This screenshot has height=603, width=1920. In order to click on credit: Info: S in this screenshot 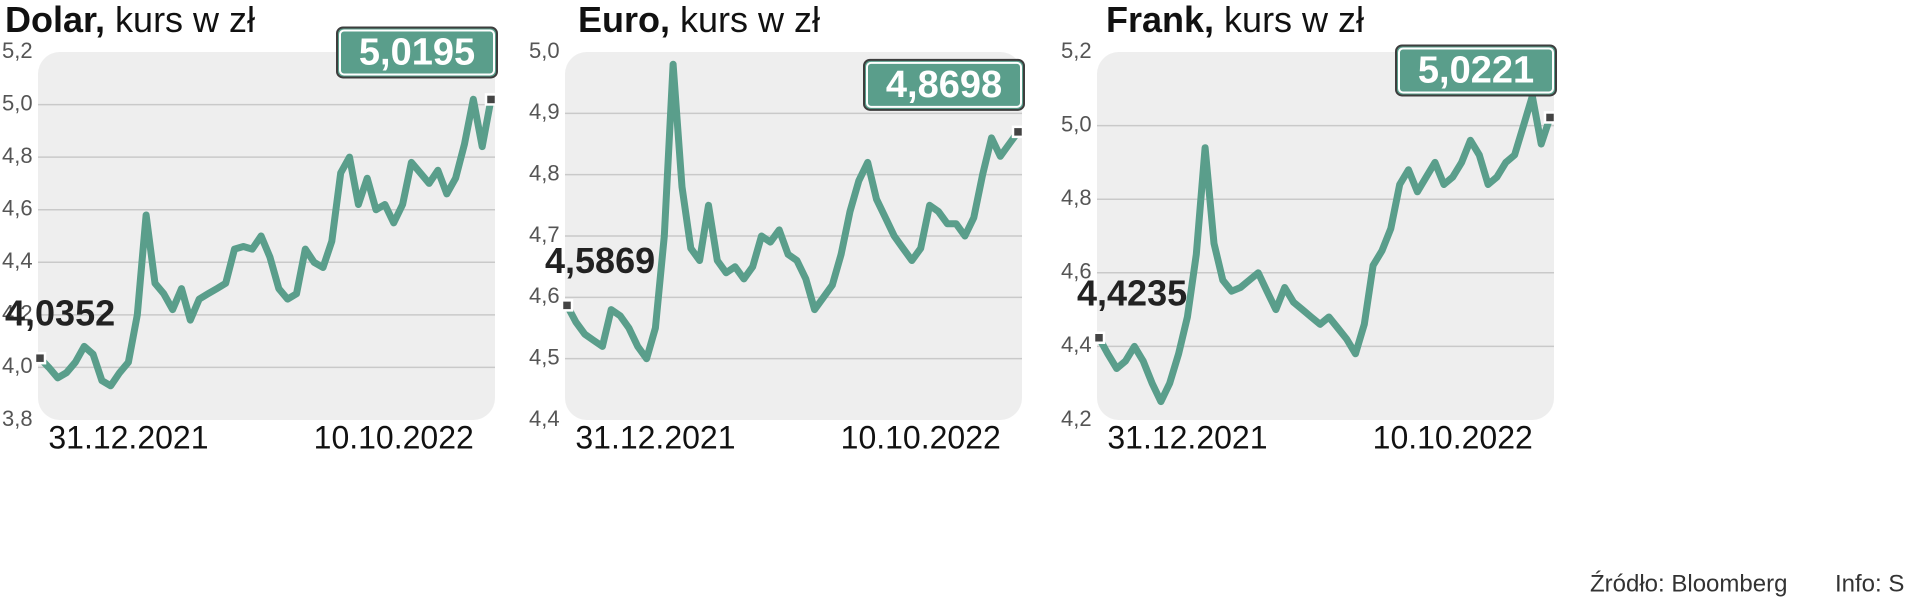, I will do `click(1869, 583)`.